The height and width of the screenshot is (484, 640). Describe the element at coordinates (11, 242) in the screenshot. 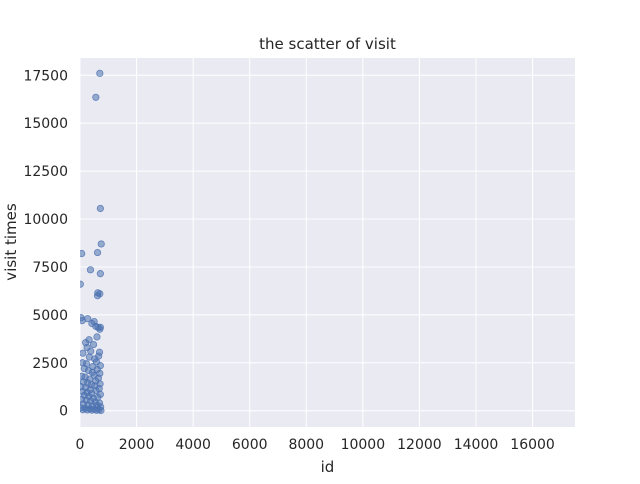

I see `y-axis-label: visit times` at that location.